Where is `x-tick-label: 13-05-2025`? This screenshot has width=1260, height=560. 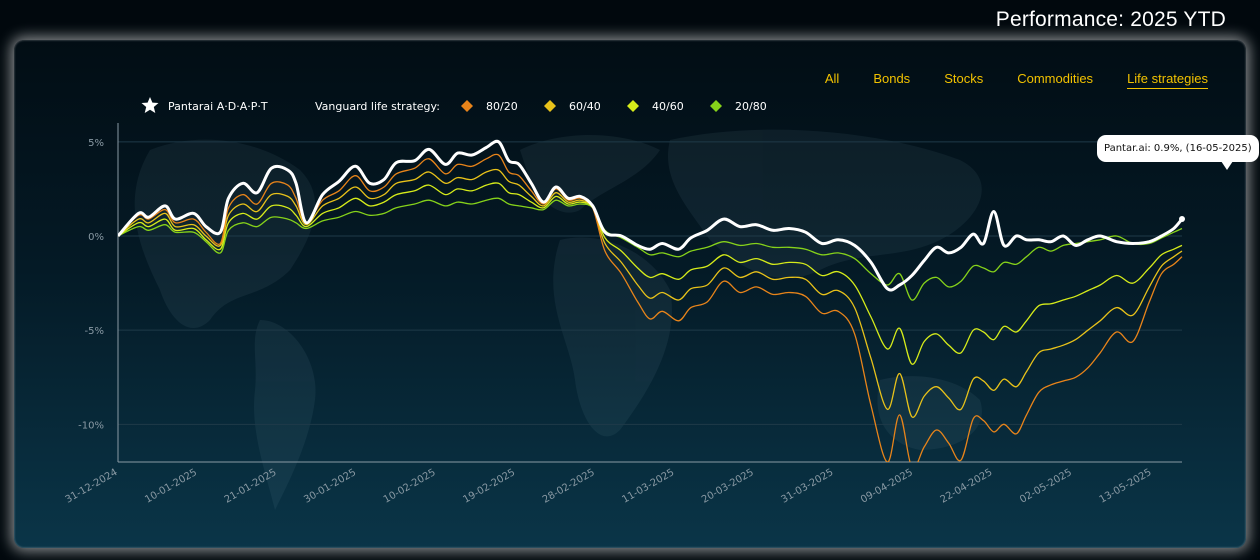 x-tick-label: 13-05-2025 is located at coordinates (1126, 486).